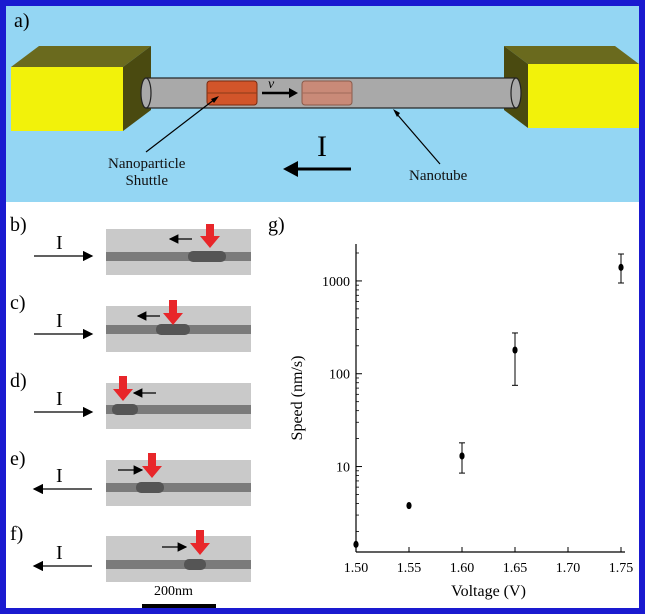 This screenshot has width=645, height=614. I want to click on nanotube-end-right, so click(516, 93).